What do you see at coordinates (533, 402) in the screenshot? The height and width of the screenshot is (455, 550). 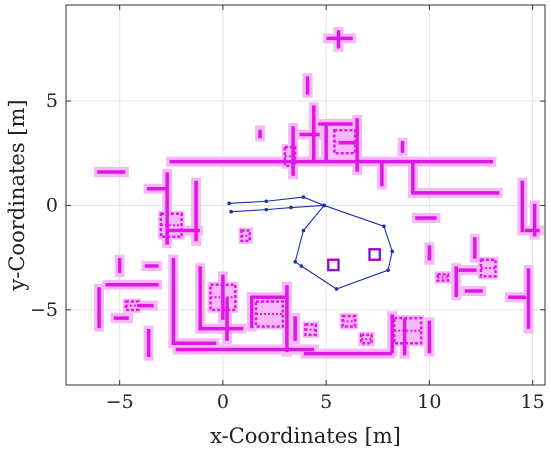 I see `x-tick-label: 15` at bounding box center [533, 402].